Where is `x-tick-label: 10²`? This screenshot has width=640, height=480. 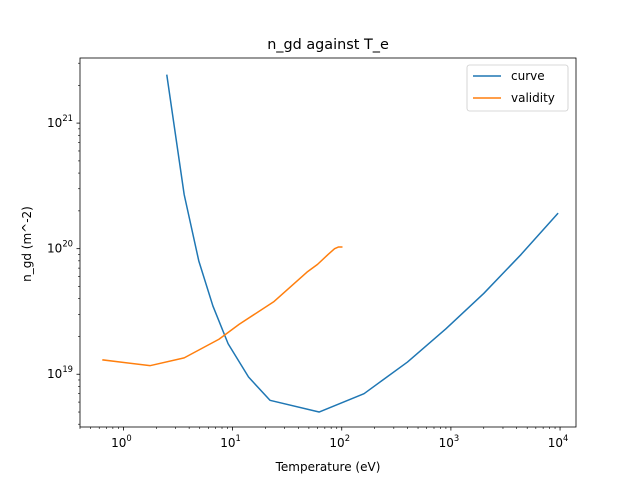
x-tick-label: 10² is located at coordinates (339, 441).